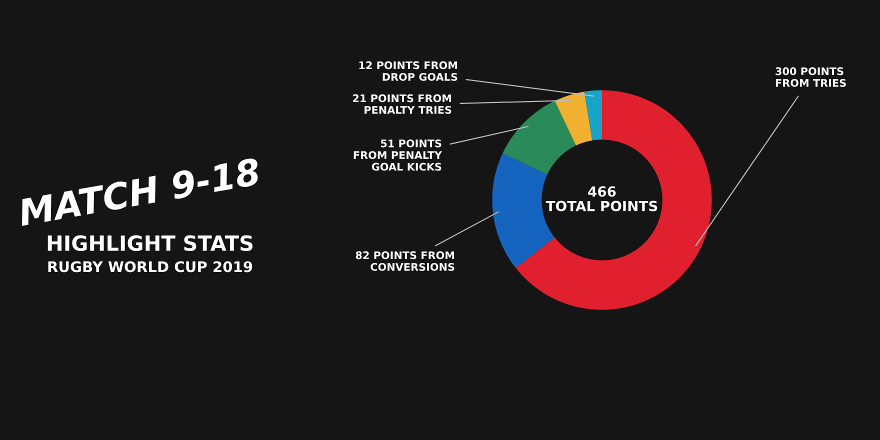 This screenshot has width=880, height=440. Describe the element at coordinates (139, 191) in the screenshot. I see `text: MATCH 9-18` at that location.